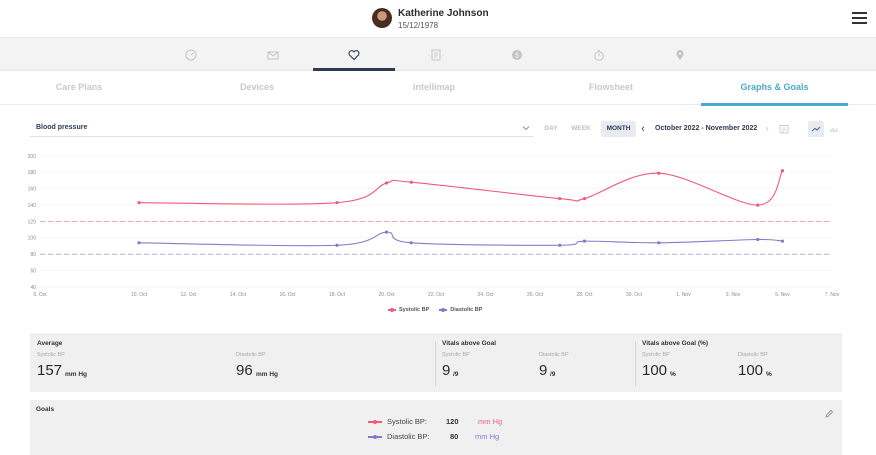  I want to click on systolic-series-line, so click(460, 188).